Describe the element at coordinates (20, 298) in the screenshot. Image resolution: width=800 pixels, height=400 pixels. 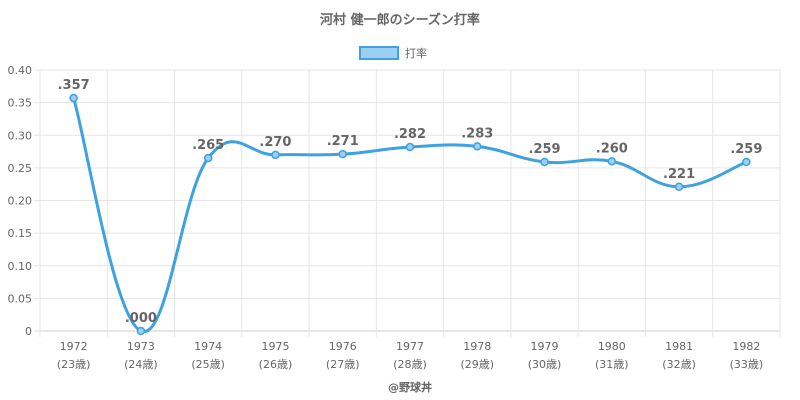
I see `y-tick-label: 0.05` at that location.